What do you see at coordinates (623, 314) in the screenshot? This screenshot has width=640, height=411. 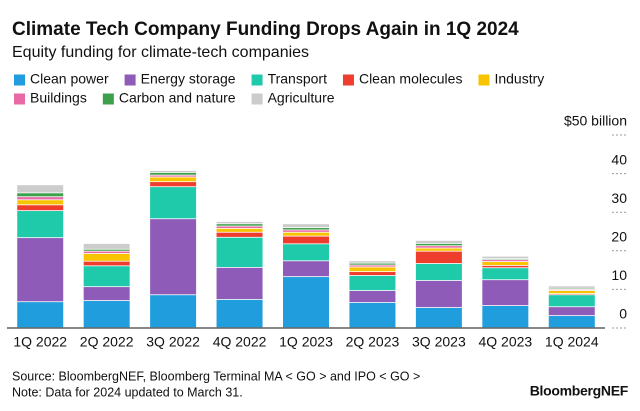 I see `y-tick-label: 0` at bounding box center [623, 314].